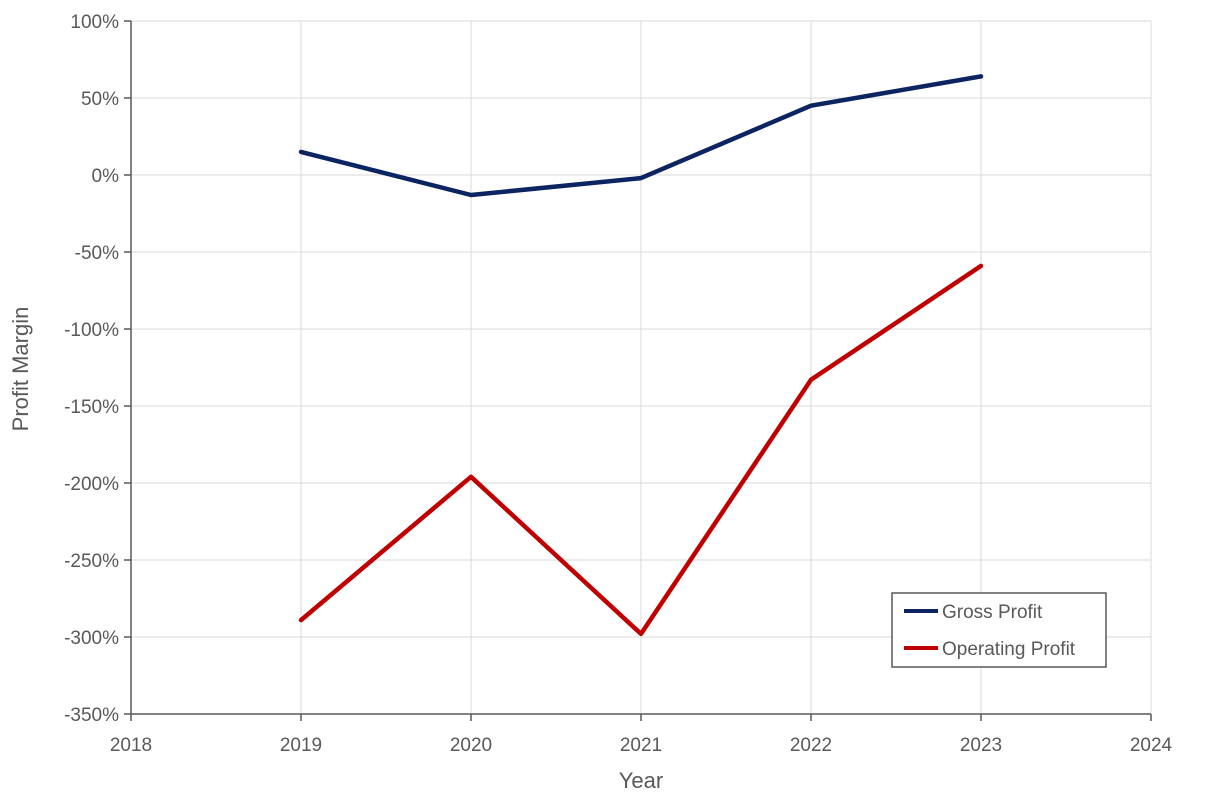 The height and width of the screenshot is (799, 1222). What do you see at coordinates (91, 484) in the screenshot?
I see `y-tick-label: -200%` at bounding box center [91, 484].